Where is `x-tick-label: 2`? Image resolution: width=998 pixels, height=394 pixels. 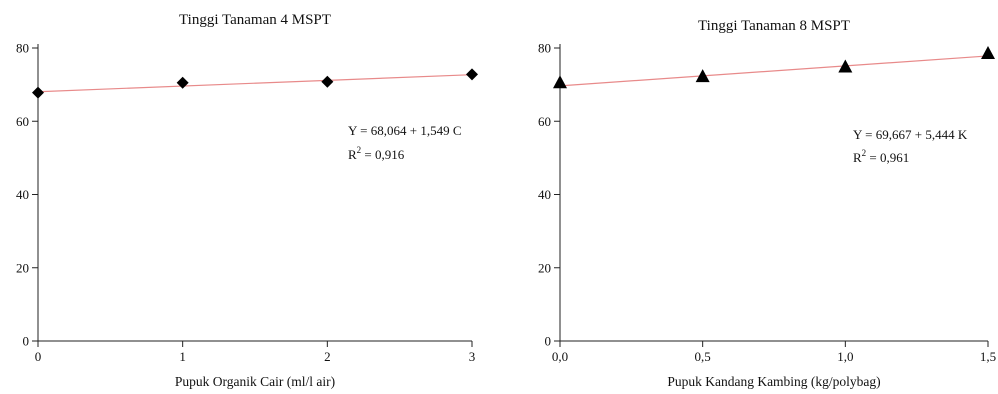 x-tick-label: 2 is located at coordinates (327, 356).